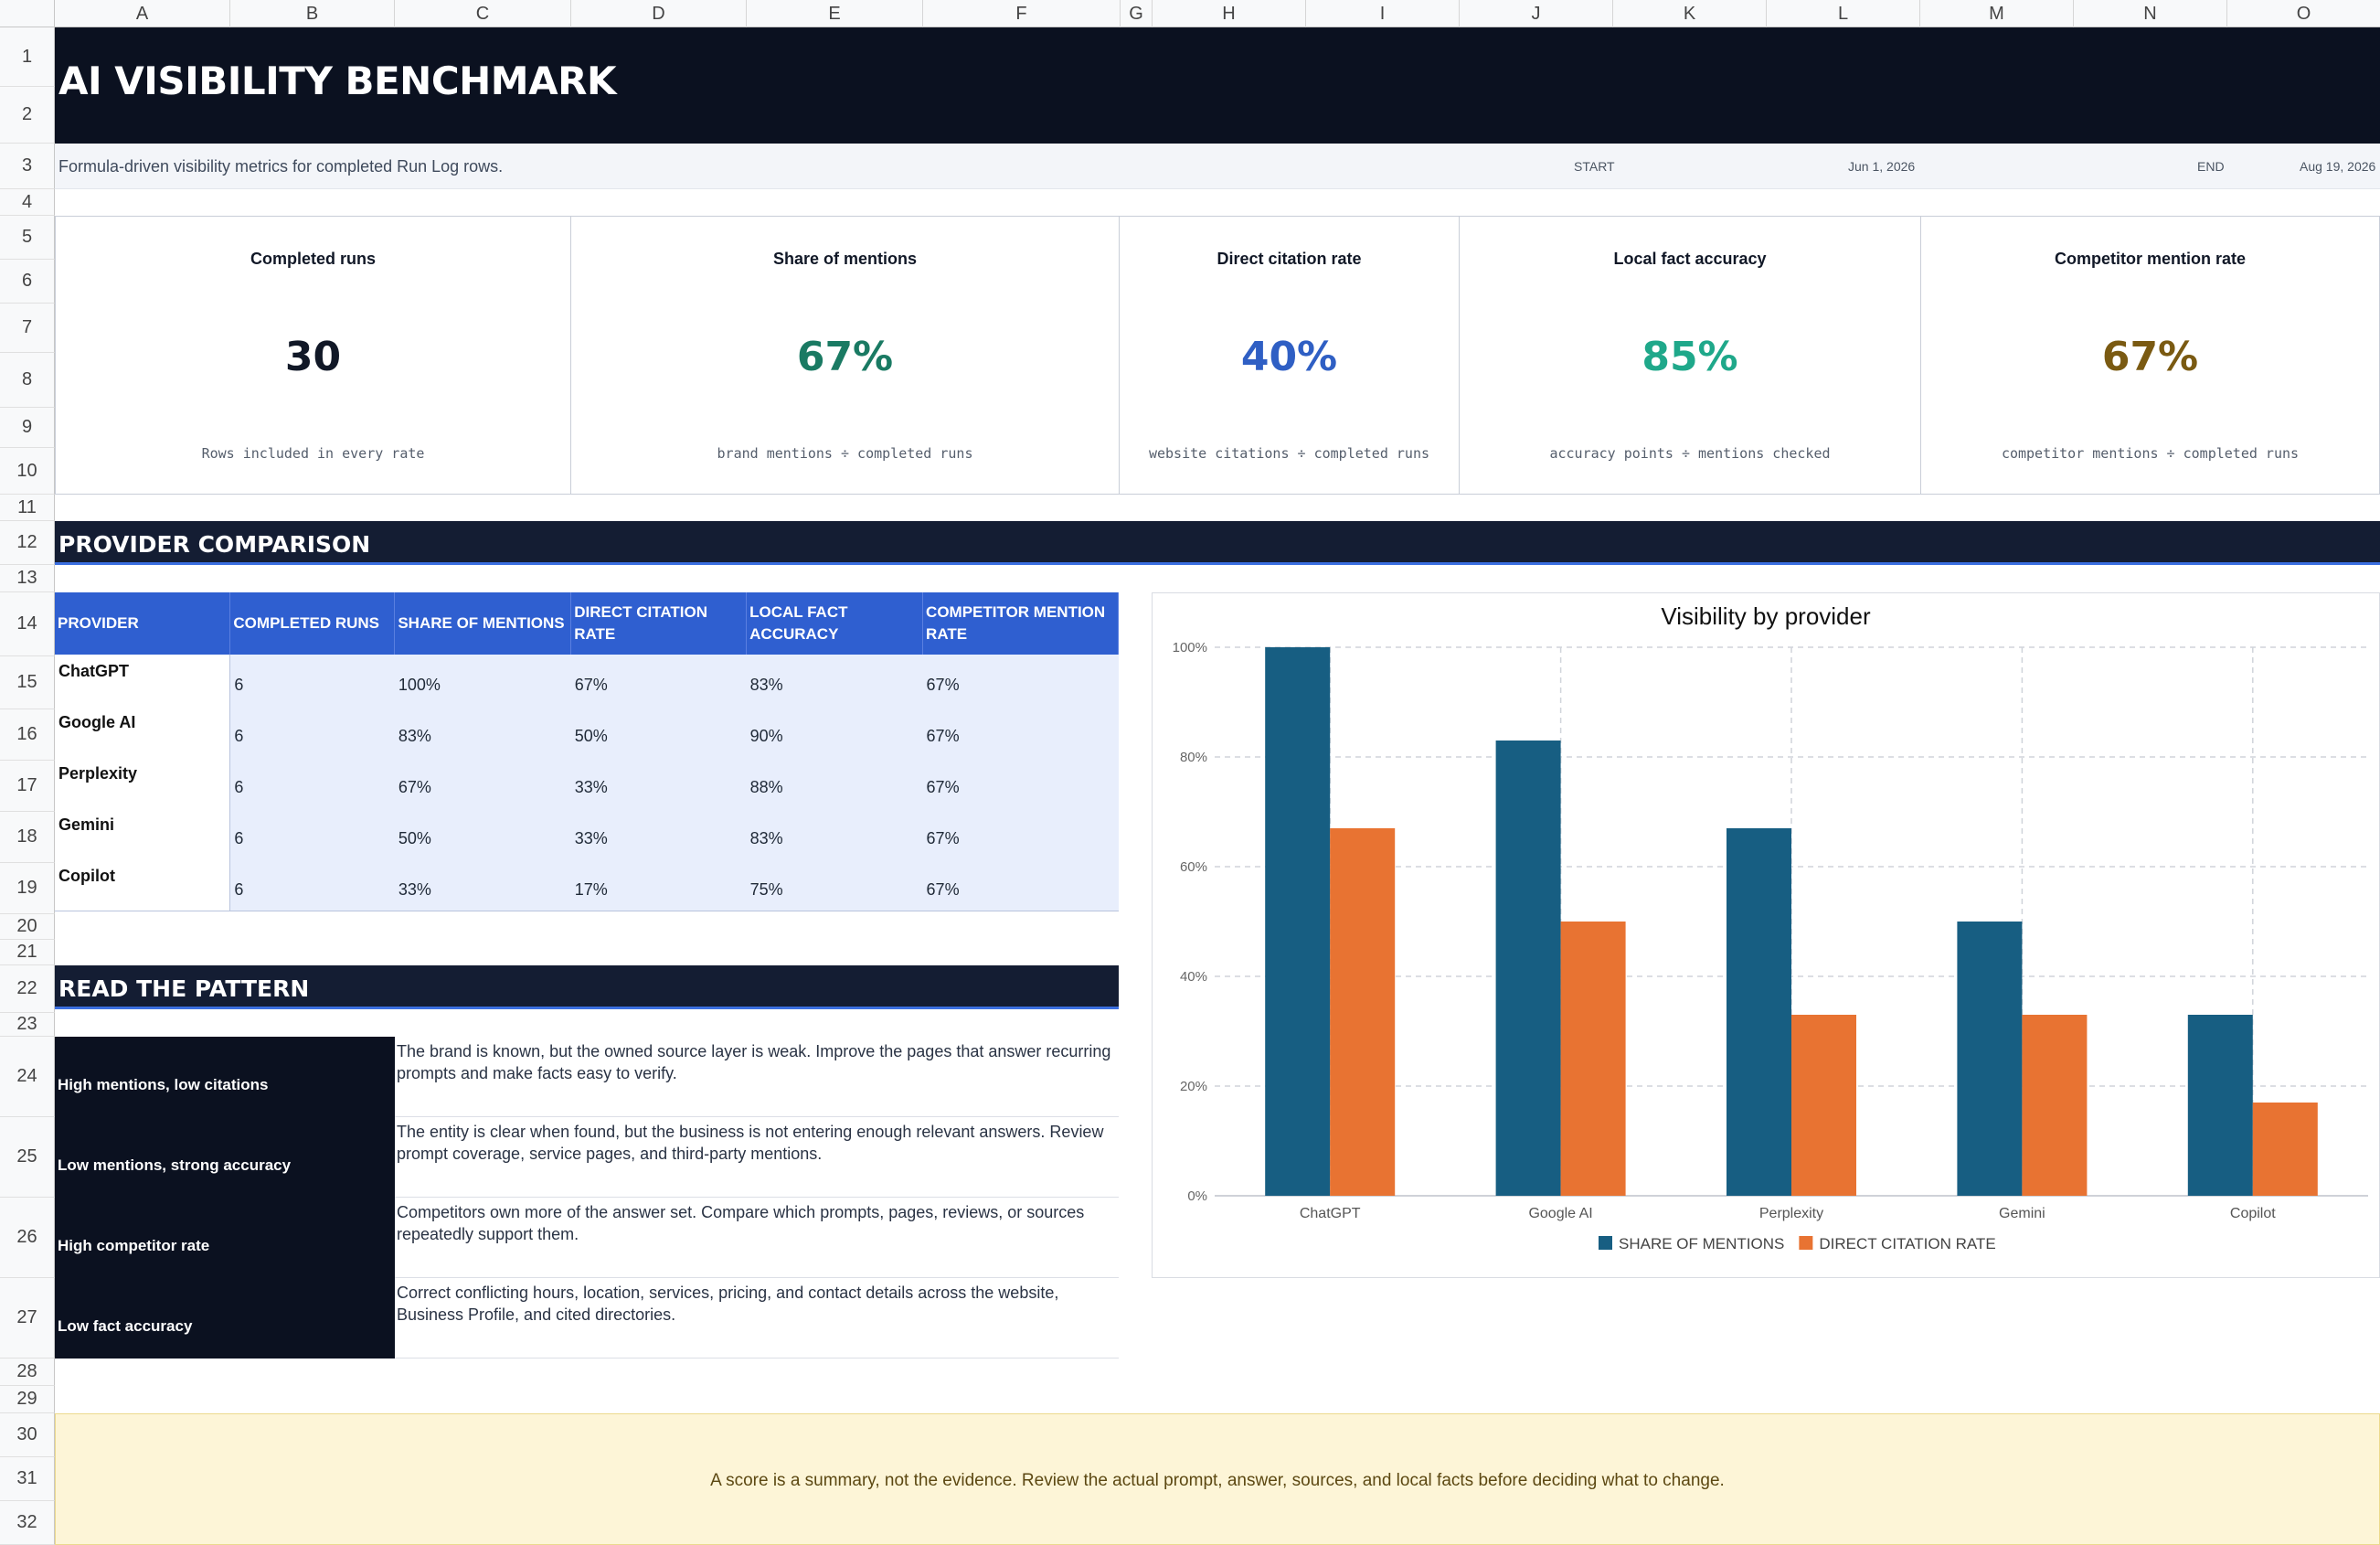 This screenshot has height=1545, width=2380. What do you see at coordinates (27, 380) in the screenshot?
I see `row-header-8: 8` at bounding box center [27, 380].